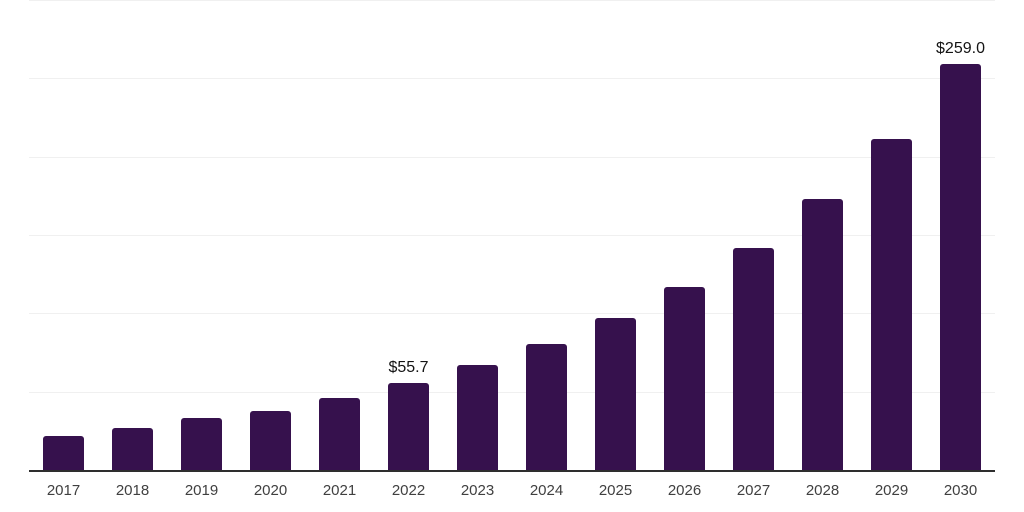 The height and width of the screenshot is (512, 1024). Describe the element at coordinates (615, 490) in the screenshot. I see `x-tick-label-2025: 2025` at that location.